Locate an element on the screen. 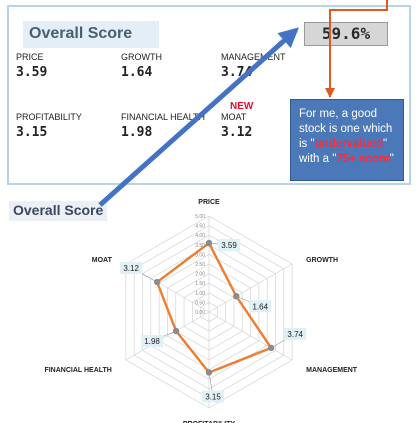  callout-line-4: with a "75+ score" is located at coordinates (346, 159).